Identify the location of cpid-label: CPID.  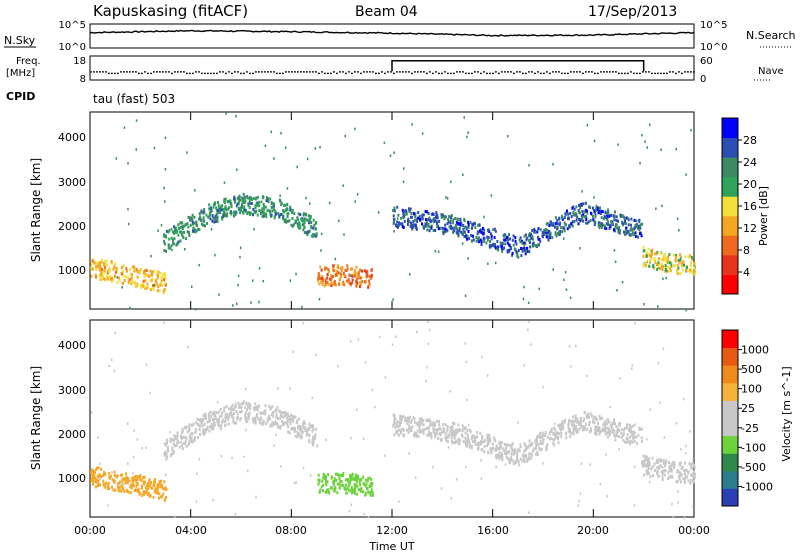
(20, 96).